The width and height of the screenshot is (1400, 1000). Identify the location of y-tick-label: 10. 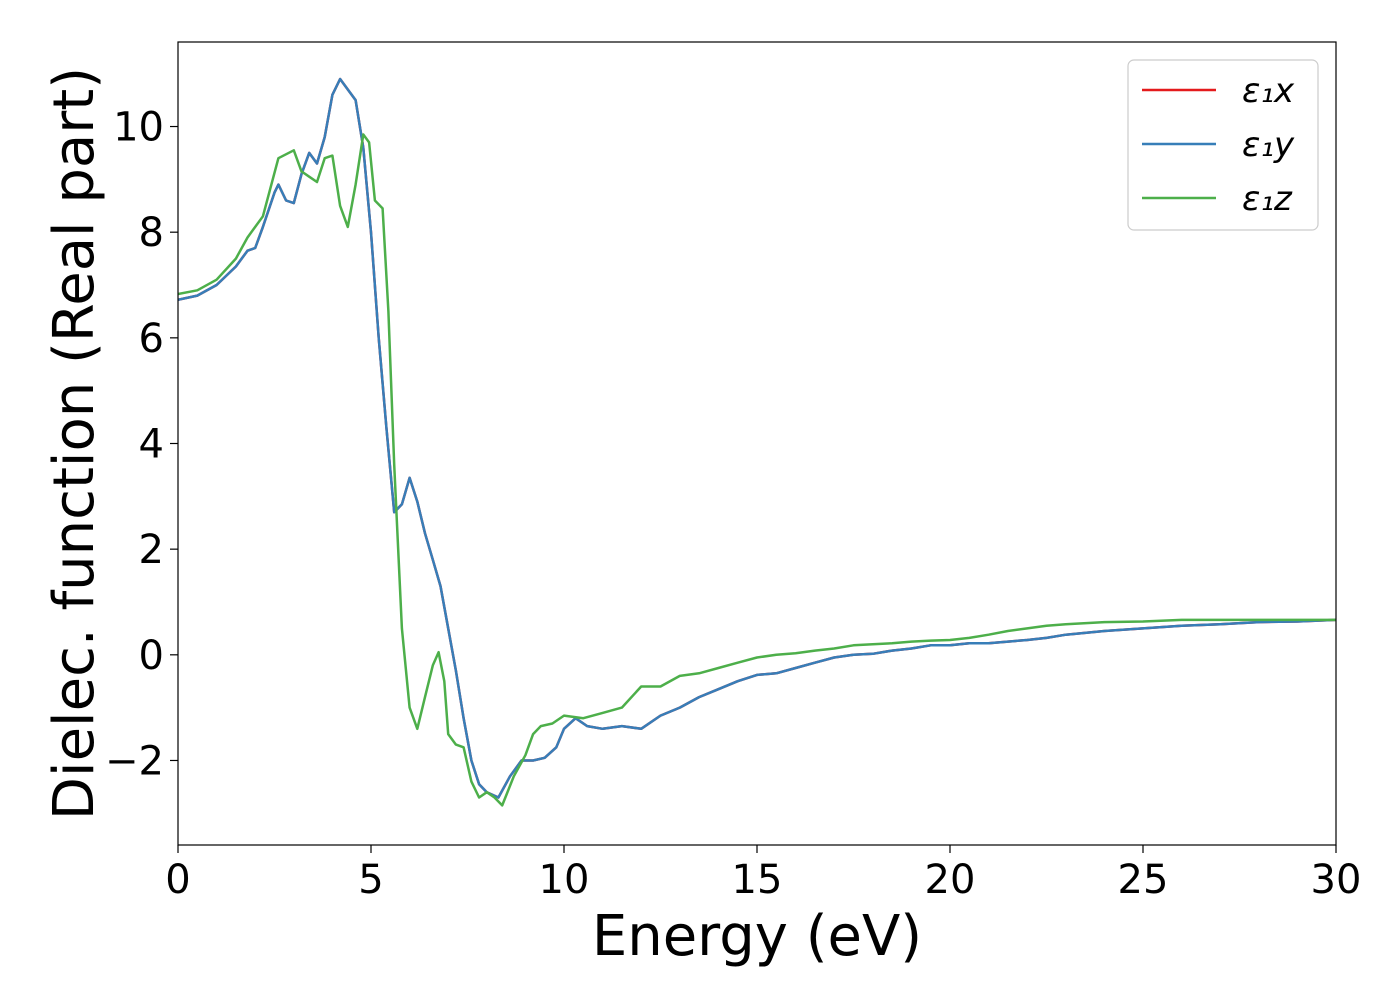
(138, 128).